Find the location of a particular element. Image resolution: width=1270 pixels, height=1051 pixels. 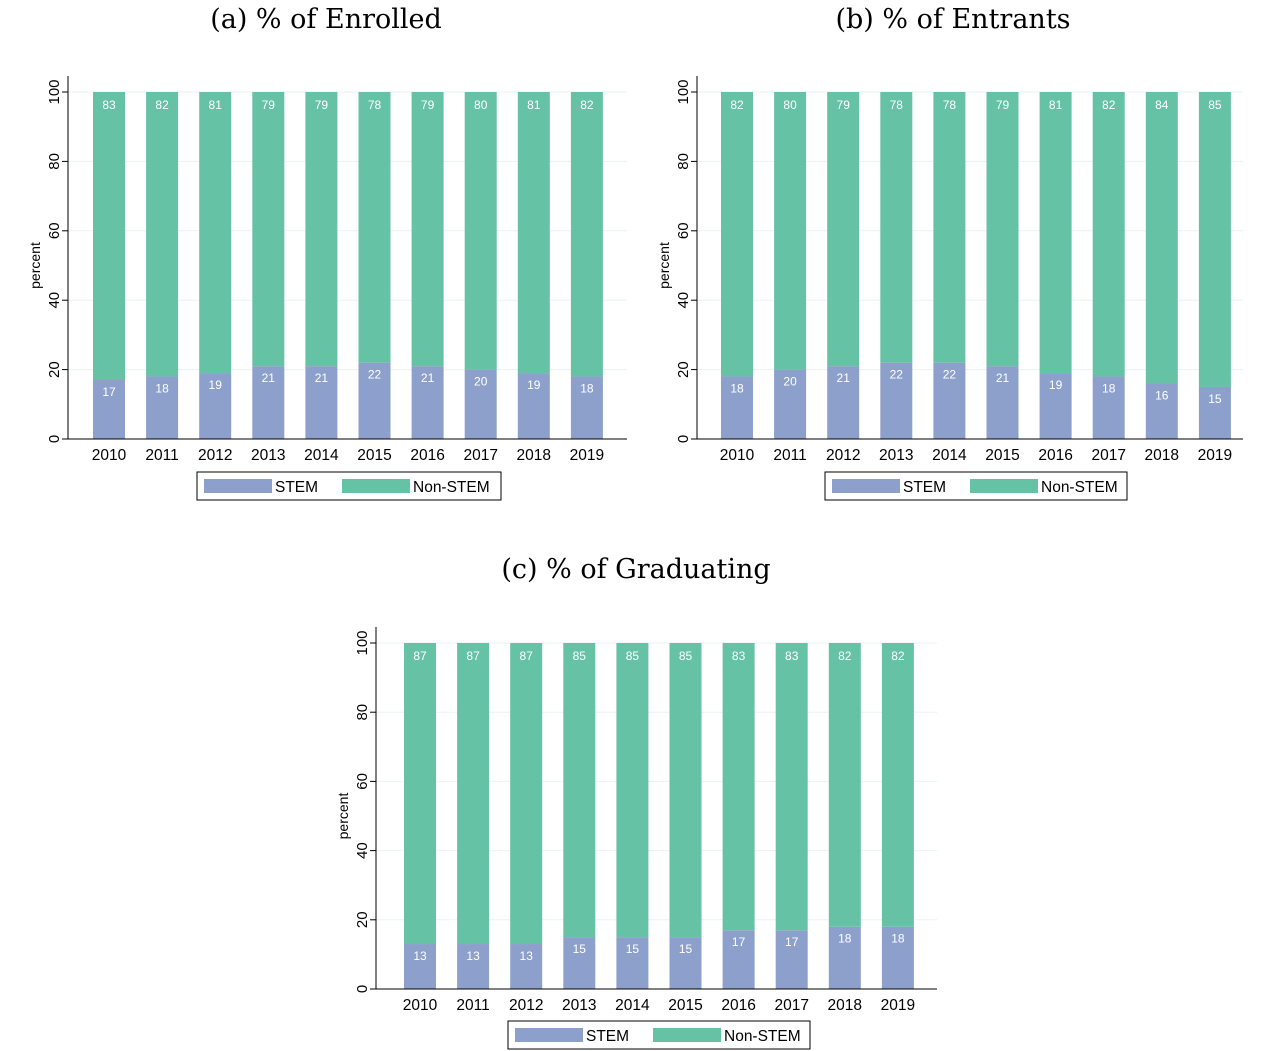

data-label-non-stem: 80 is located at coordinates (481, 105).